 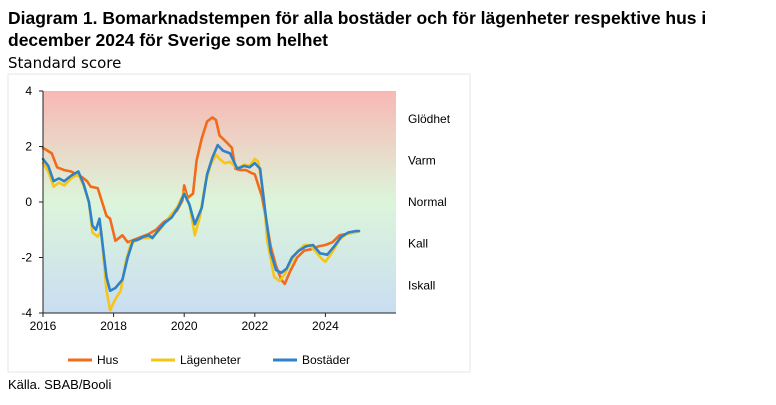 I want to click on x-tick-label: 2024, so click(x=325, y=326).